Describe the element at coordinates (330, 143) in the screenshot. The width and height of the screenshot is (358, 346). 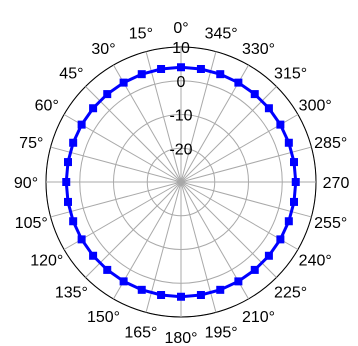
I see `angle-tick-label: 285°` at that location.